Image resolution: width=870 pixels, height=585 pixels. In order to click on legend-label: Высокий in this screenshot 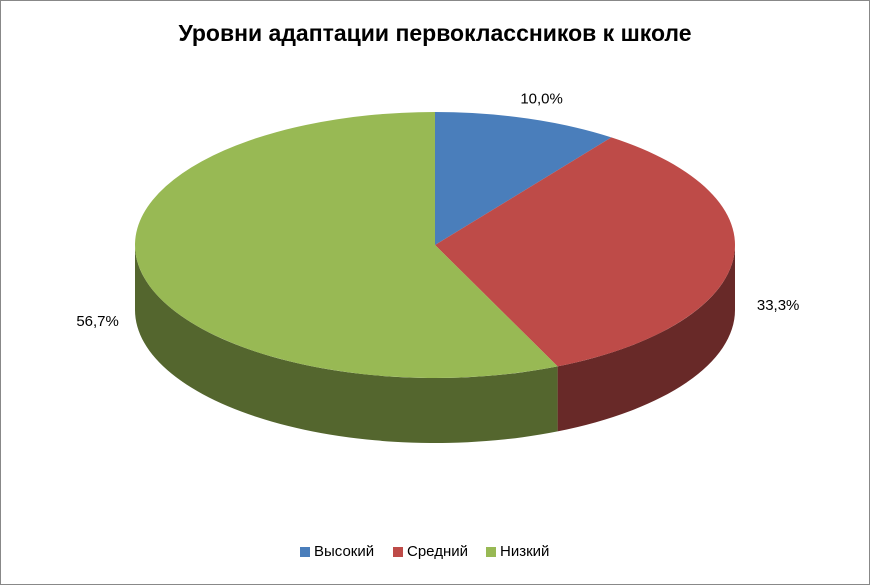, I will do `click(344, 551)`.